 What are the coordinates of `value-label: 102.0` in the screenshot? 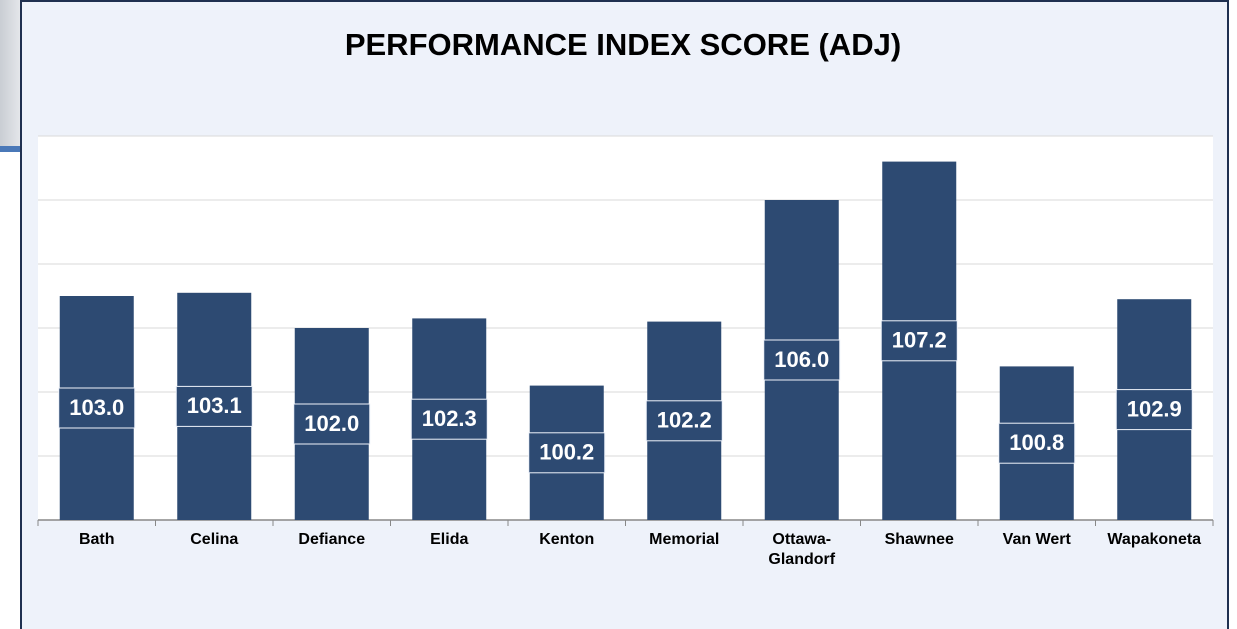 It's located at (331, 423).